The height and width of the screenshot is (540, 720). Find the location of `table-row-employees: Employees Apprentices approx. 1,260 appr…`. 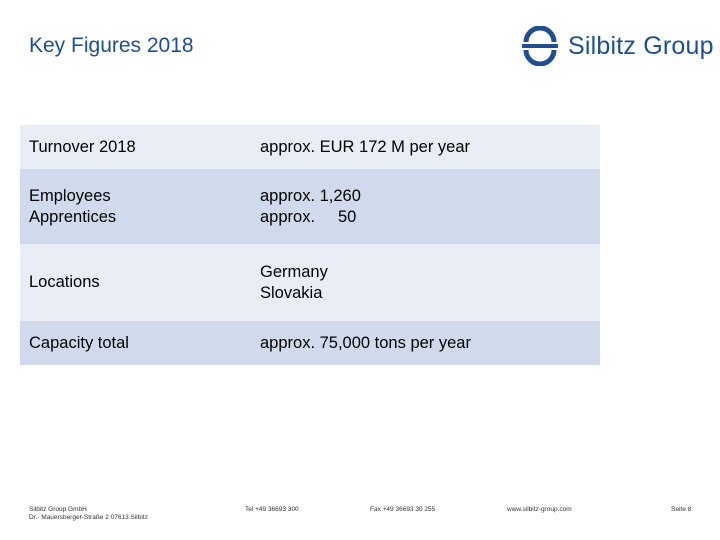

table-row-employees: Employees Apprentices approx. 1,260 appr… is located at coordinates (310, 206).